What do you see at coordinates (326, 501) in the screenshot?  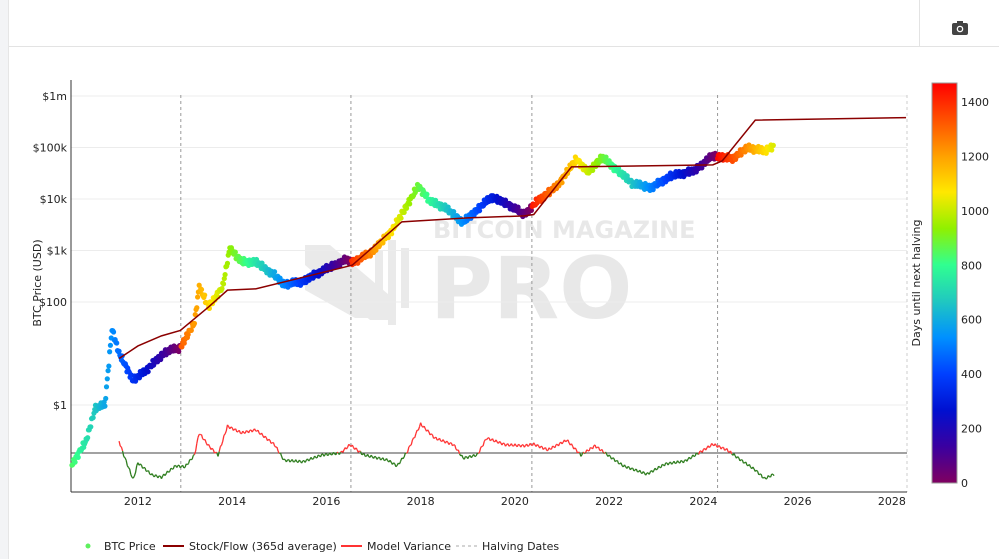 I see `x-tick-label: 2016` at bounding box center [326, 501].